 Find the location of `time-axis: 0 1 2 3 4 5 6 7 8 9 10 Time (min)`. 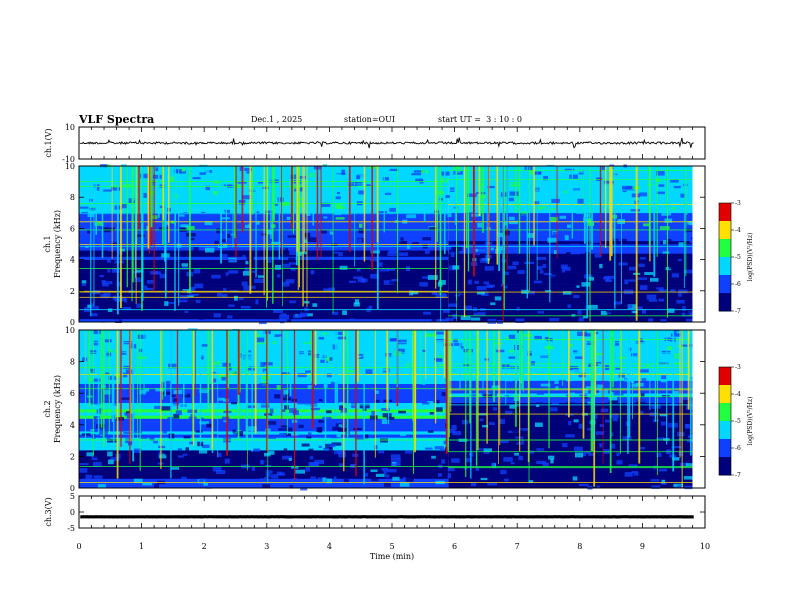

time-axis: 0 1 2 3 4 5 6 7 8 9 10 Time (min) is located at coordinates (393, 551).